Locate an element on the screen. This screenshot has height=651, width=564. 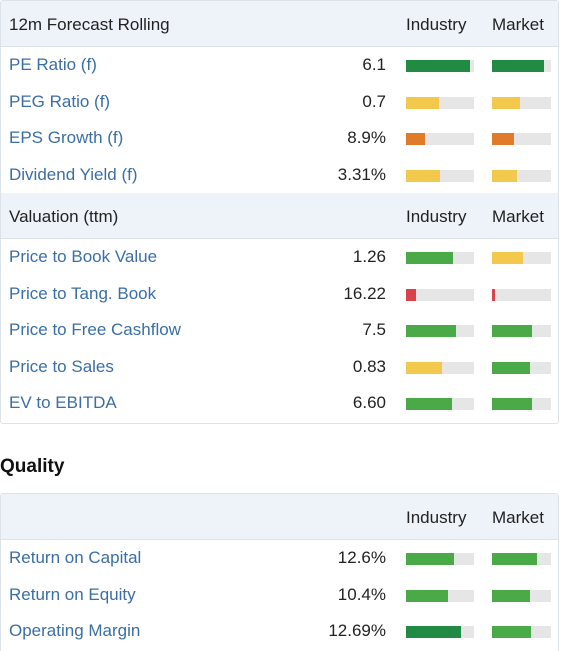
metric-row: Dividend Yield (f) 3.31% is located at coordinates (279, 175).